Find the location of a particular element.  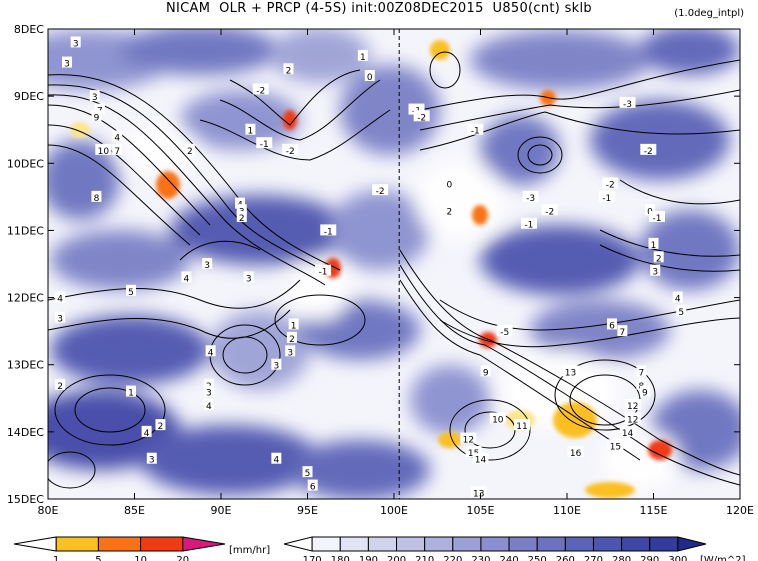

olr-colorbar-label: 280 is located at coordinates (621, 558).